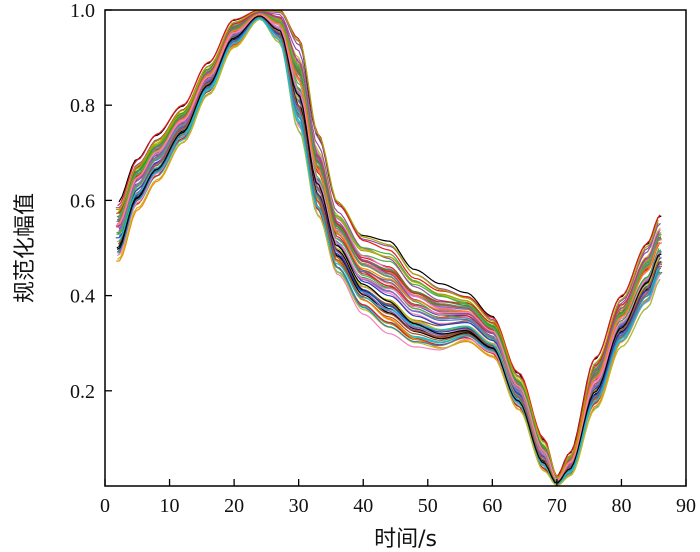  Describe the element at coordinates (105, 506) in the screenshot. I see `x-tick-label: 0` at that location.